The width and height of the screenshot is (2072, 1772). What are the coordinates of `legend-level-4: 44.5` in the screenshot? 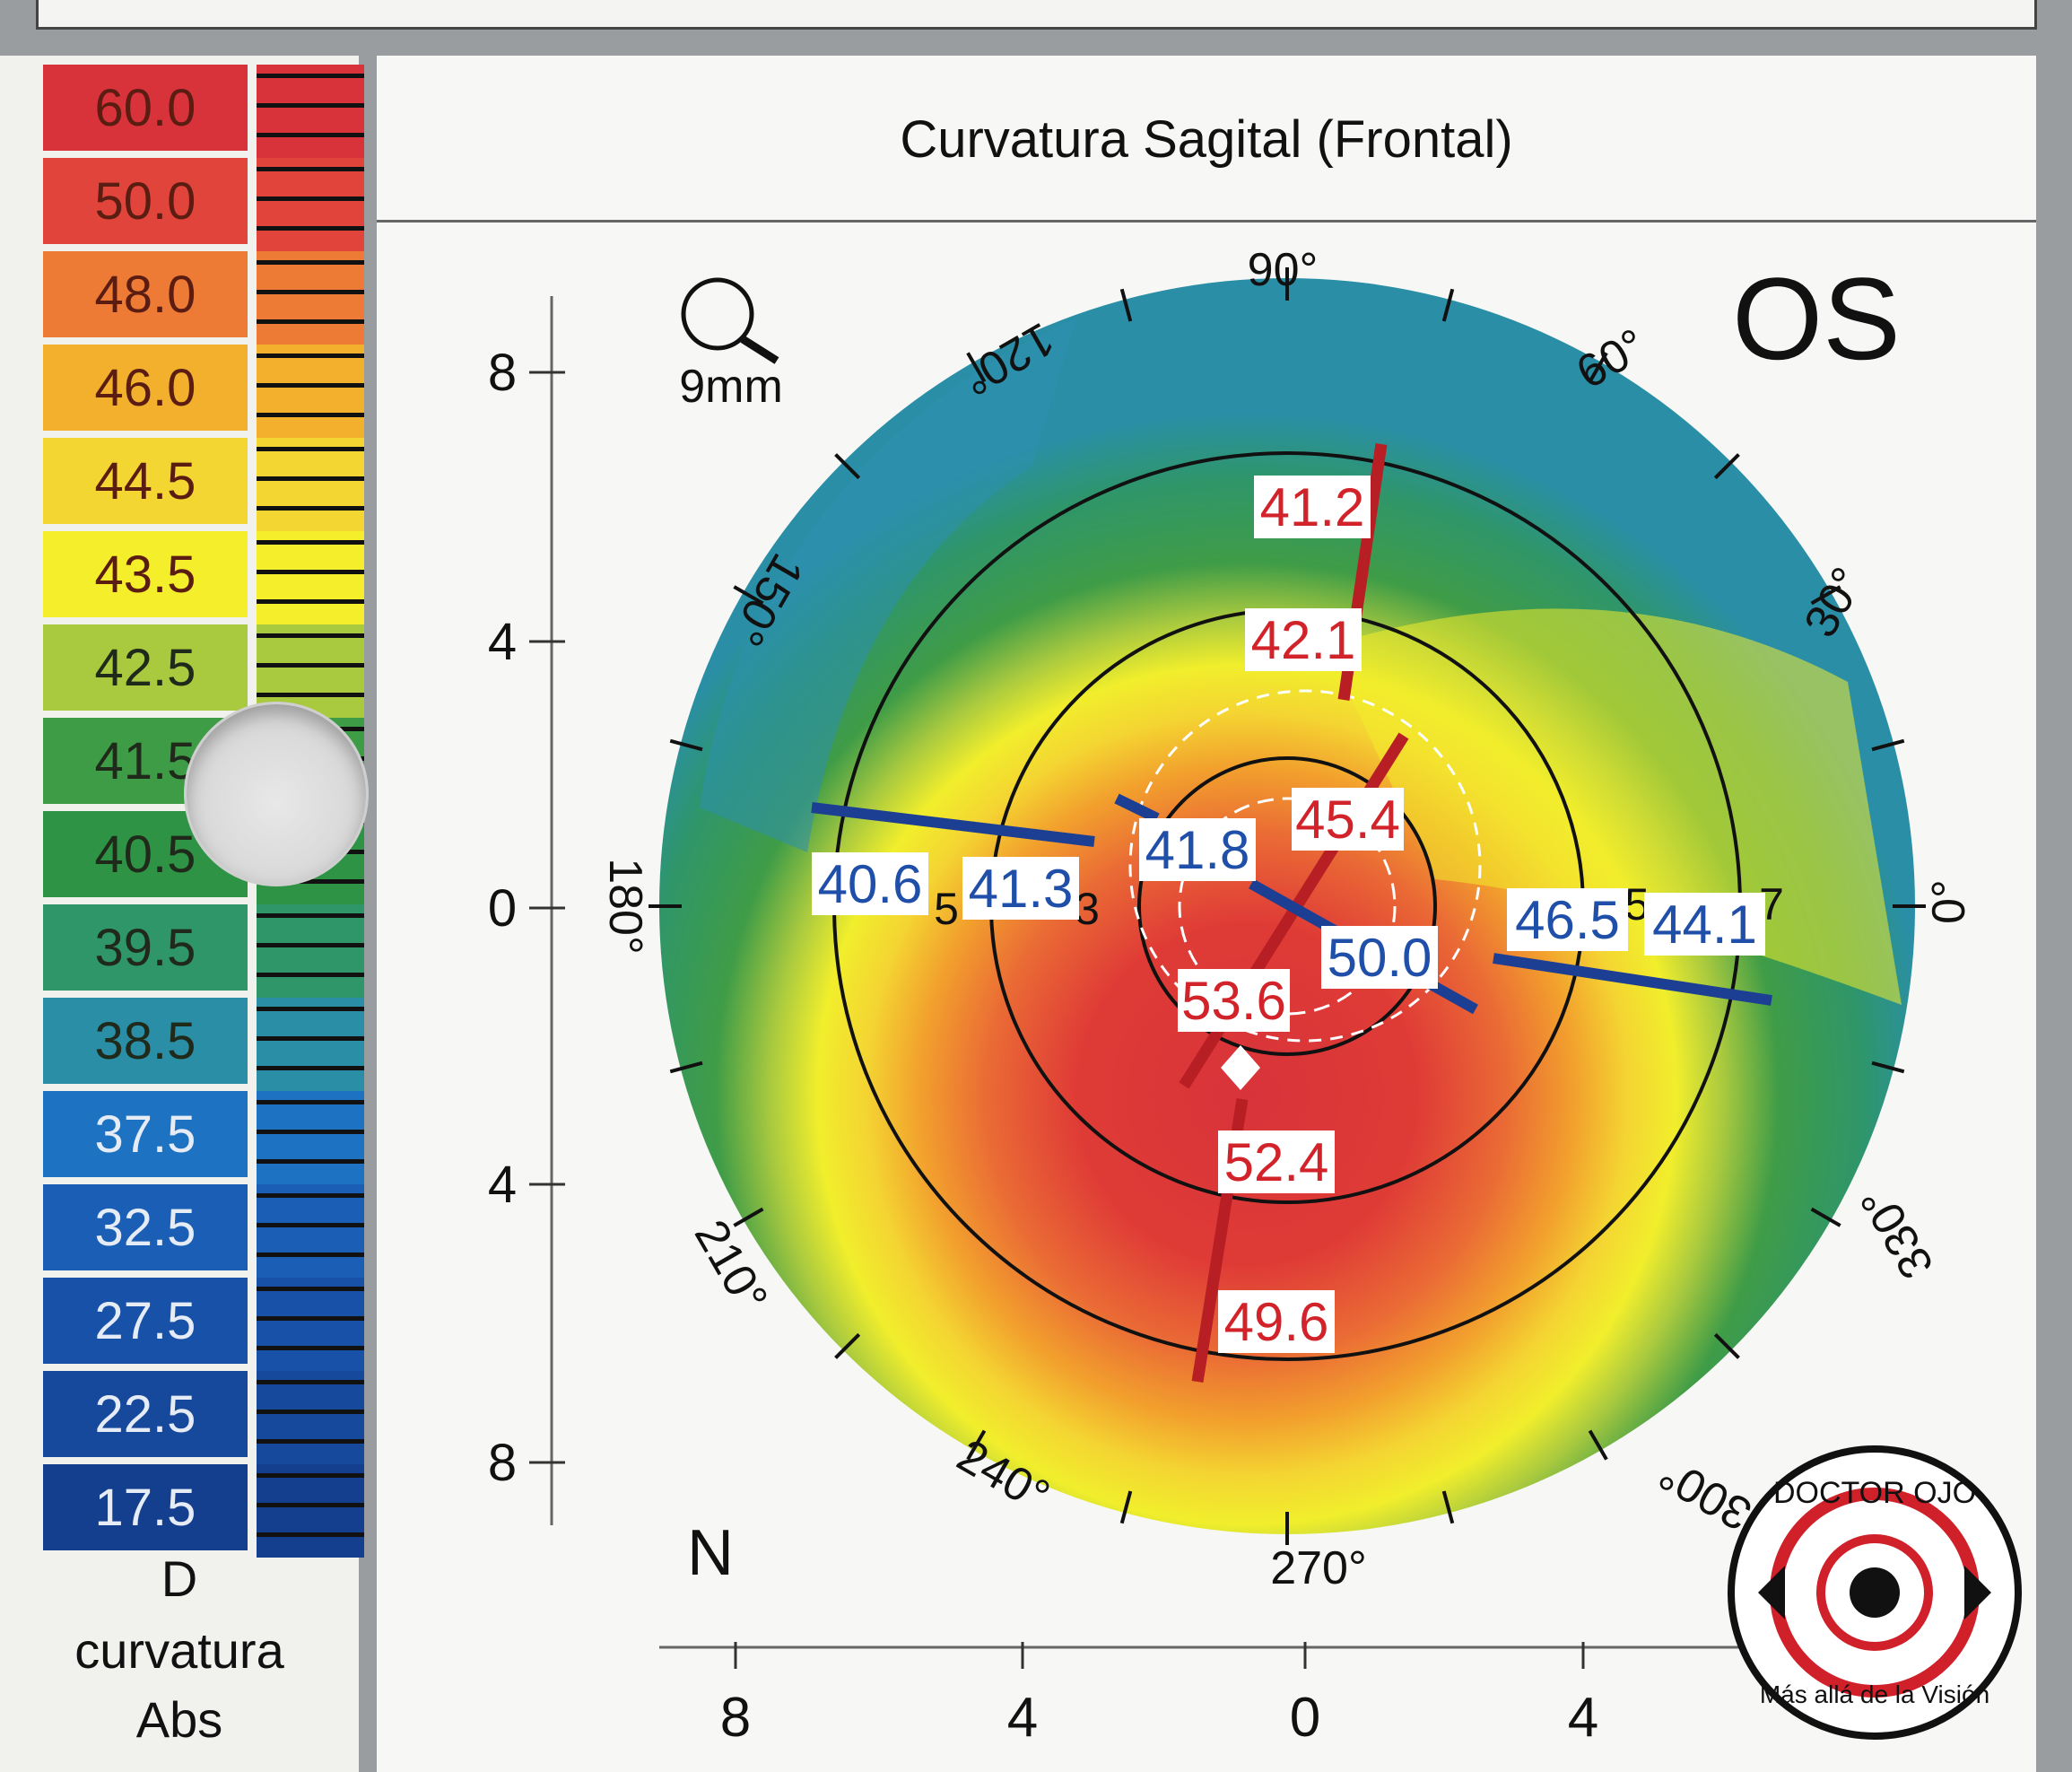 It's located at (145, 481).